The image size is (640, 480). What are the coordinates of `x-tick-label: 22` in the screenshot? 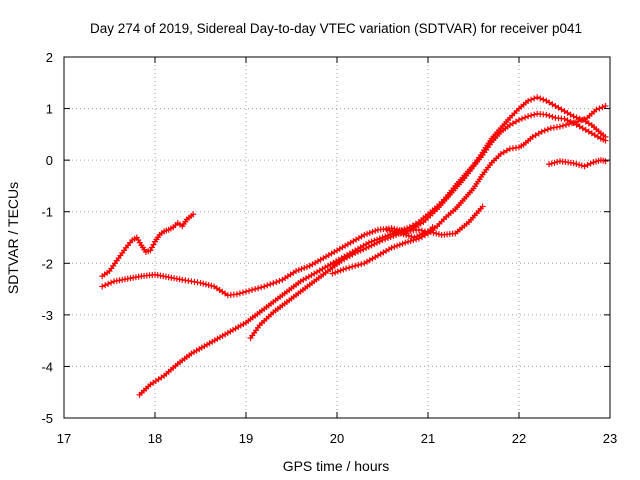 It's located at (519, 438).